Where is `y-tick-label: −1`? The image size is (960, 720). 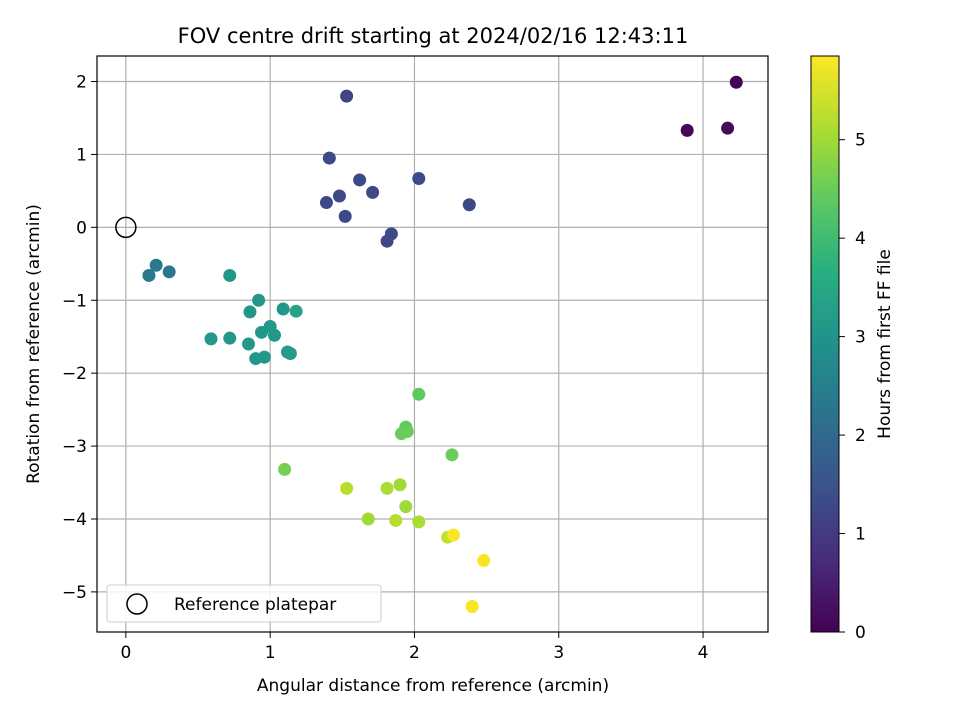 y-tick-label: −1 is located at coordinates (74, 301).